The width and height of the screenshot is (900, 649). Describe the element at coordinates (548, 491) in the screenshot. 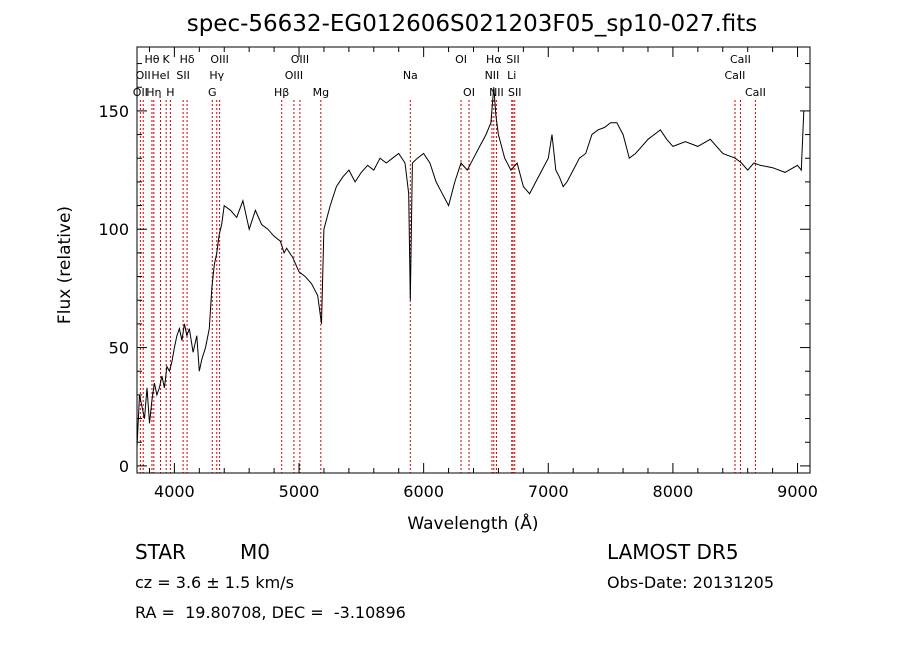

I see `x-tick-label: 7000` at that location.